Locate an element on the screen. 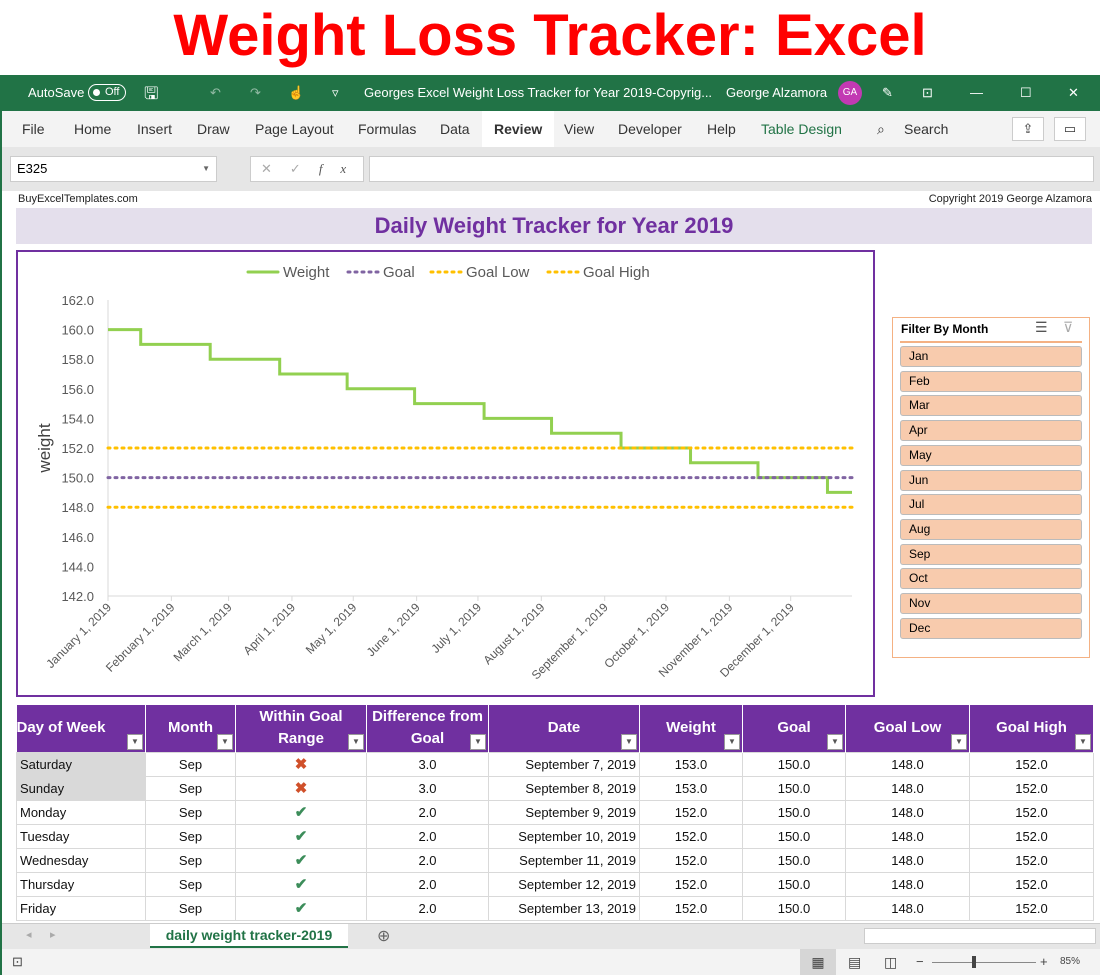 This screenshot has height=975, width=1100. table-cell: 3.0 is located at coordinates (427, 764).